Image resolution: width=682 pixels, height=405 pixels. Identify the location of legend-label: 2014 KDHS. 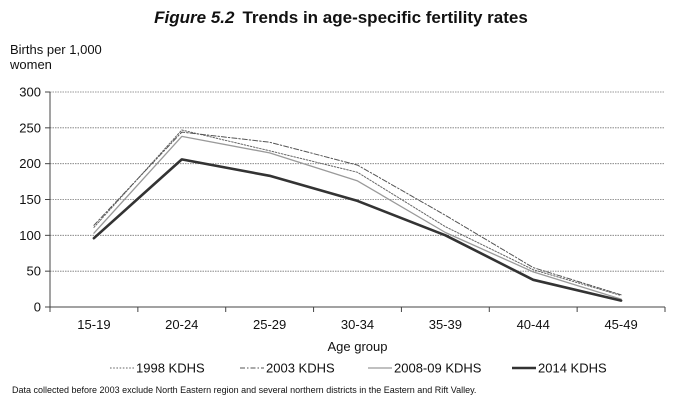
(572, 368).